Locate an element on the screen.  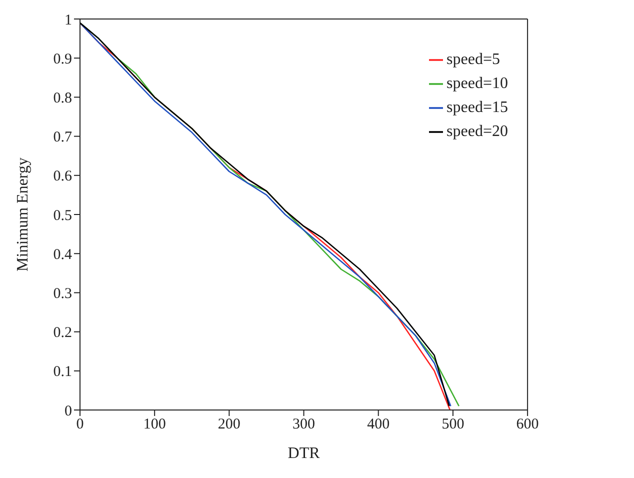
legend-label: speed=5 is located at coordinates (473, 59).